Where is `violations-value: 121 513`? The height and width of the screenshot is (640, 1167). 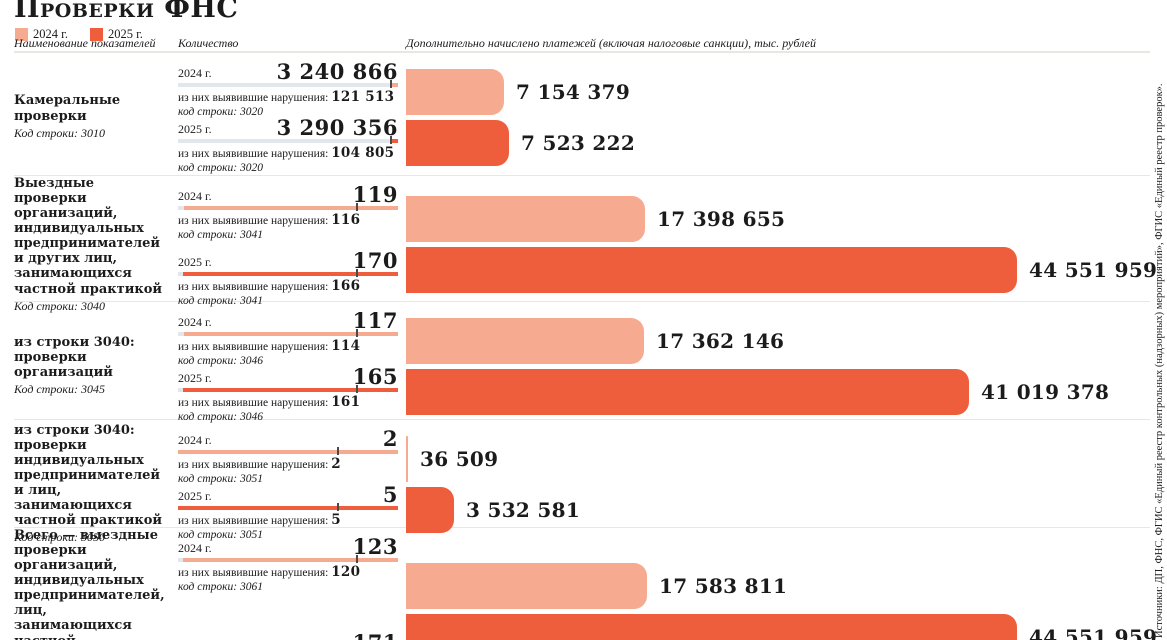 violations-value: 121 513 is located at coordinates (363, 97).